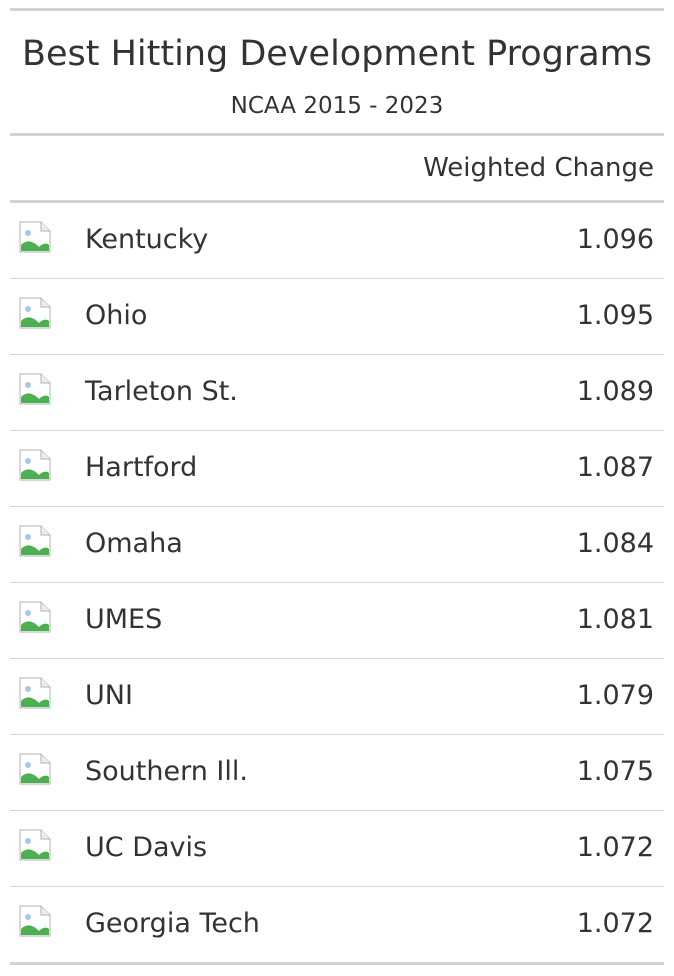 The image size is (674, 976). Describe the element at coordinates (337, 924) in the screenshot. I see `table-row: Georgia Tech 1.072` at that location.